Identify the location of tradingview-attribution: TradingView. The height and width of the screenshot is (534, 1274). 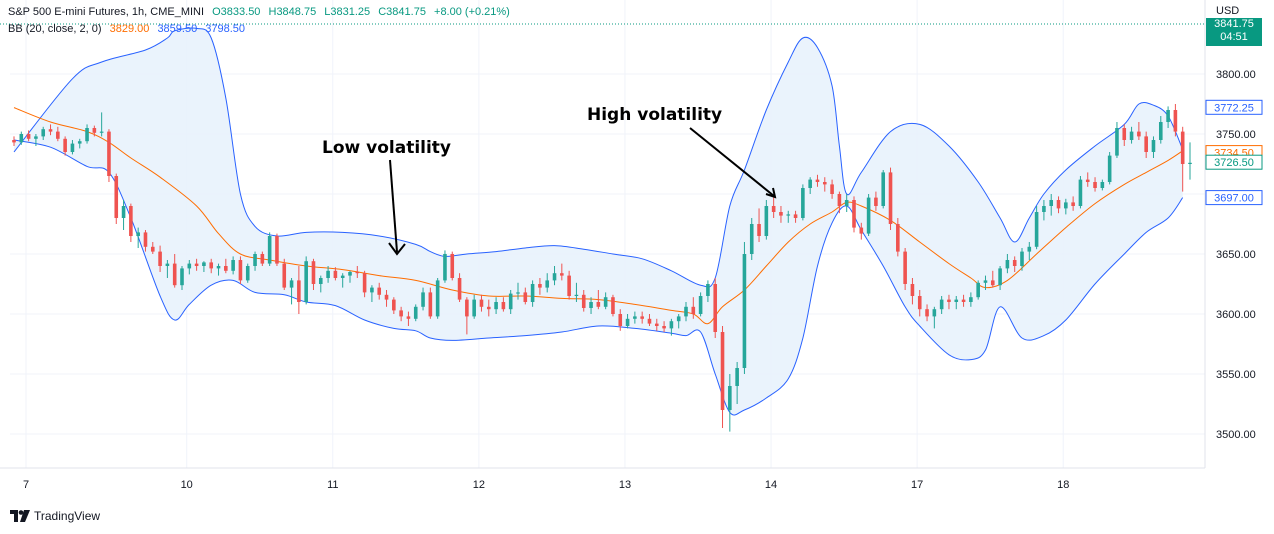
(55, 516).